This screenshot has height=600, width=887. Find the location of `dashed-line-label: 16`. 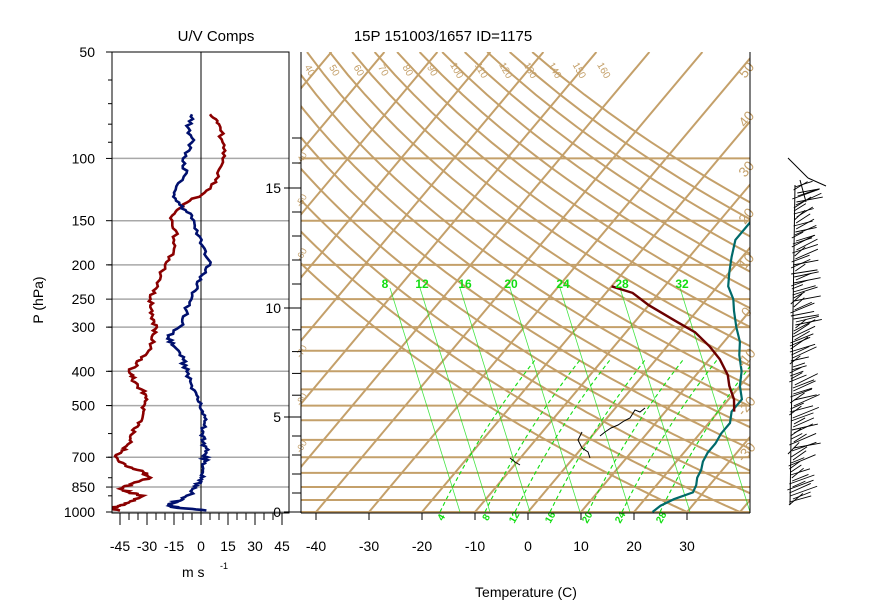

dashed-line-label: 16 is located at coordinates (550, 518).